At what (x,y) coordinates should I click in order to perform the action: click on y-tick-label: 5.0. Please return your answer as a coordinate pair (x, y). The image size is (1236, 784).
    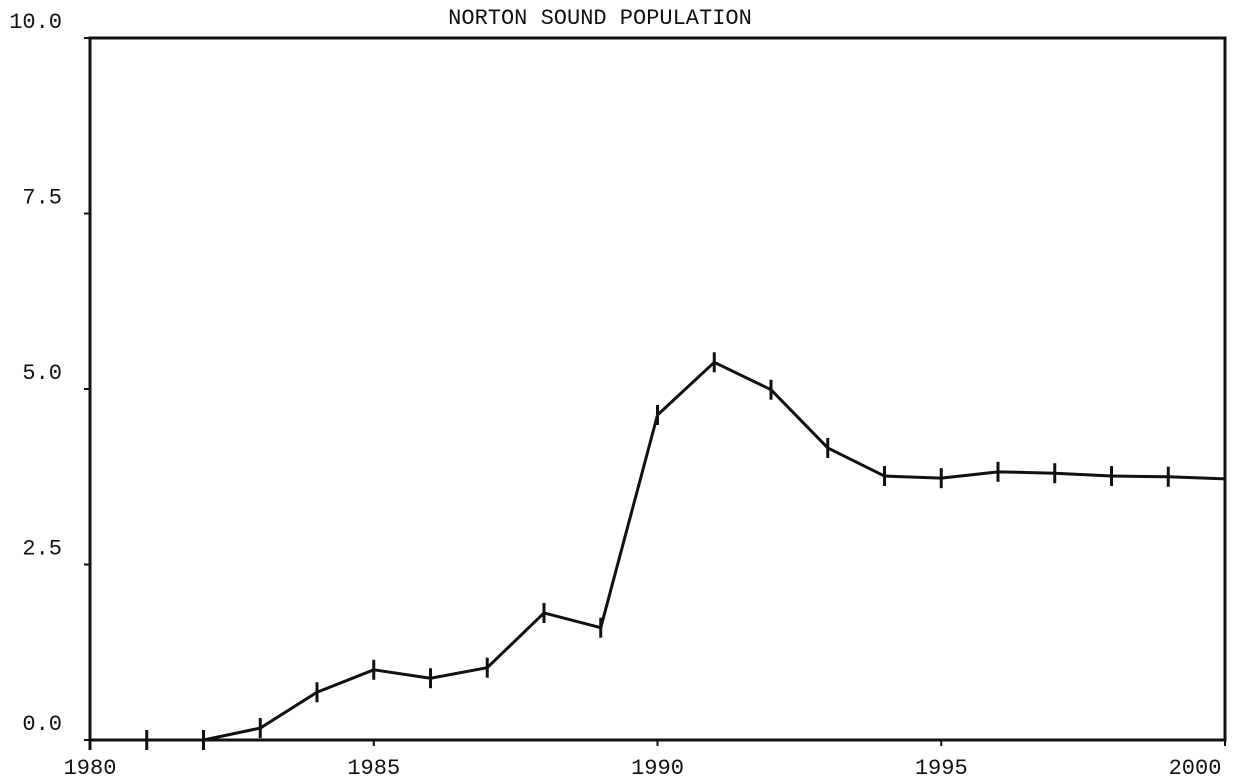
    Looking at the image, I should click on (42, 373).